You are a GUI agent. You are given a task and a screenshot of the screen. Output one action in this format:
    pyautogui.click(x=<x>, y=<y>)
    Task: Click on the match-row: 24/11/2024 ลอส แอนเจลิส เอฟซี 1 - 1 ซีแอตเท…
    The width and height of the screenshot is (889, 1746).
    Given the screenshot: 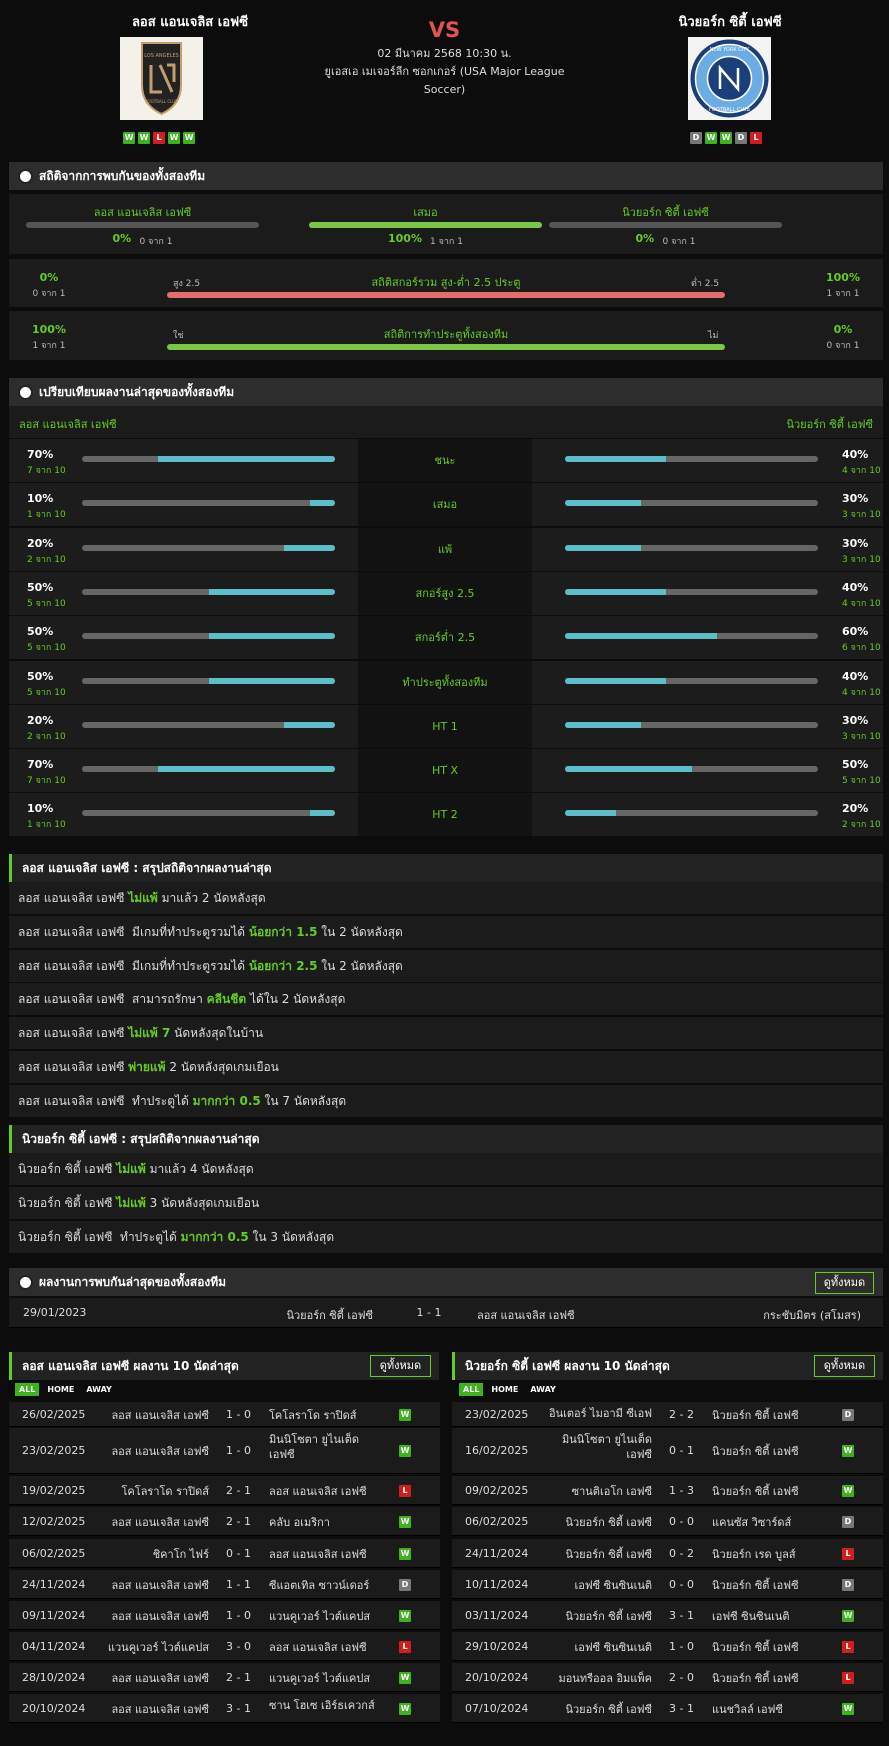 What is the action you would take?
    pyautogui.click(x=224, y=1584)
    